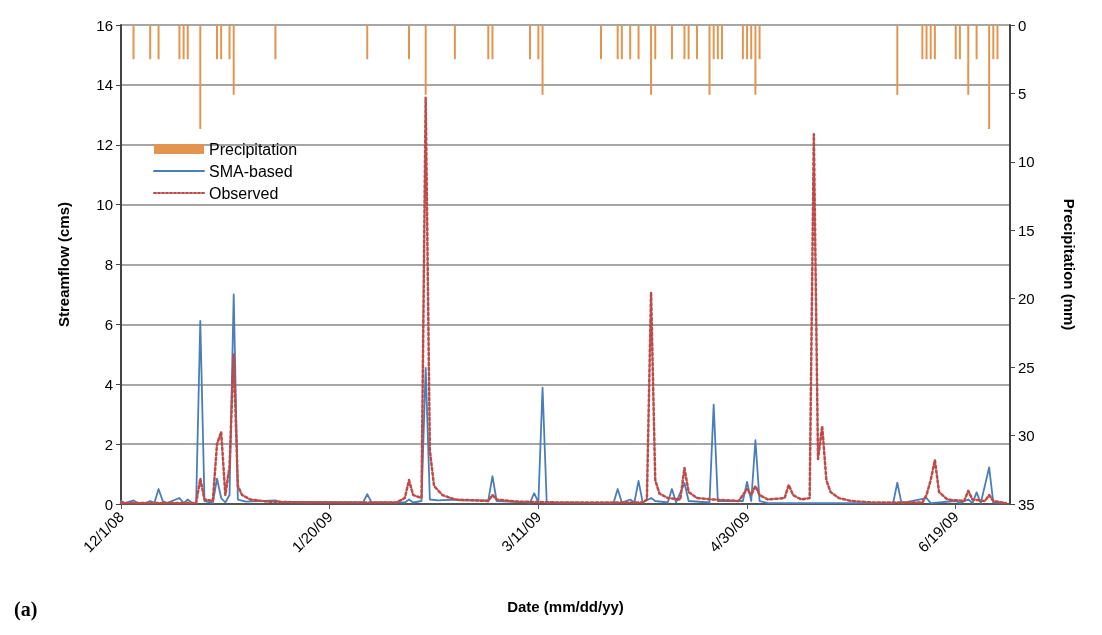  I want to click on y-tick-label: 4, so click(108, 384).